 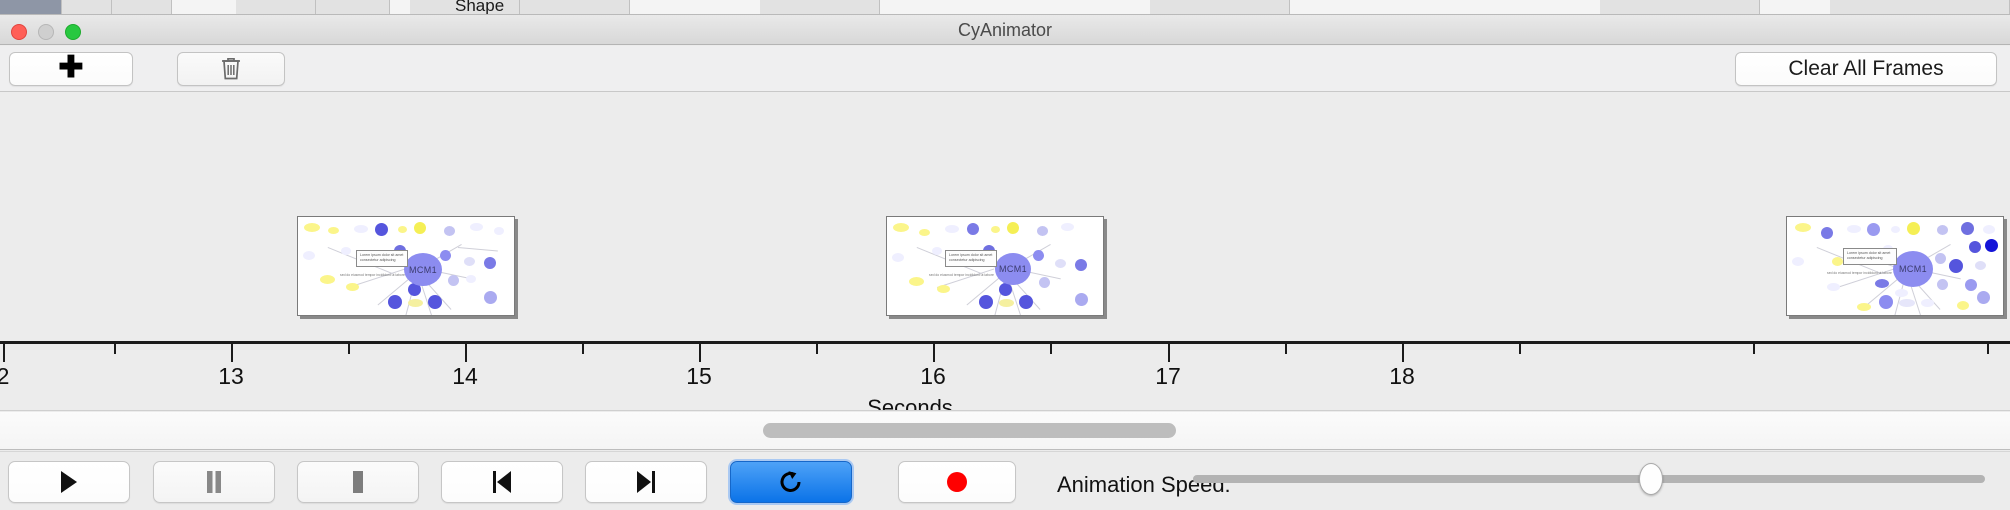 I want to click on toolbar: ✚ Clear All Frames, so click(x=1005, y=69).